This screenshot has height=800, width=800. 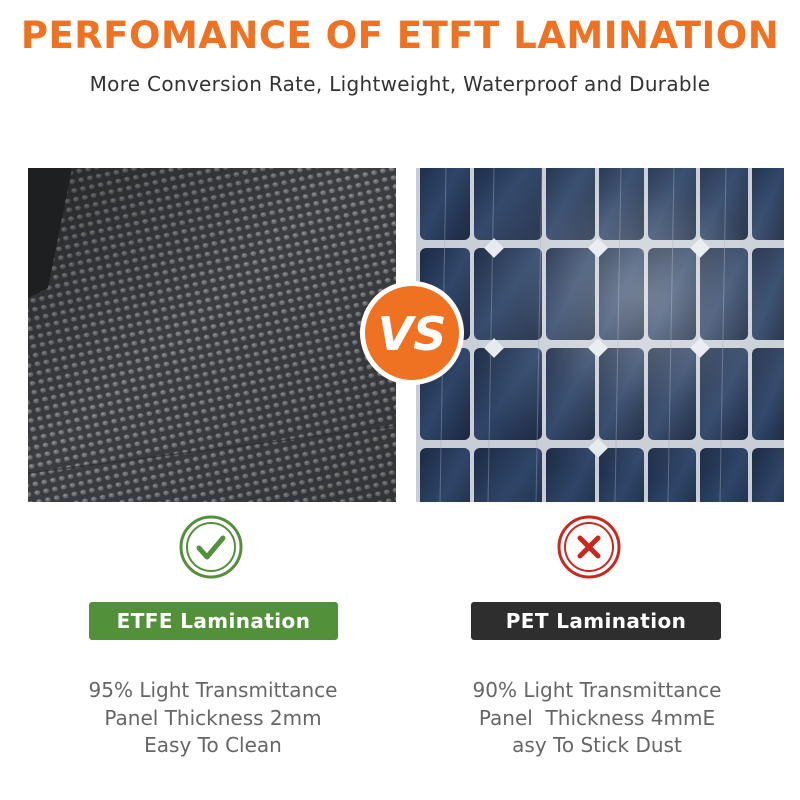 I want to click on cross-icon, so click(x=589, y=547).